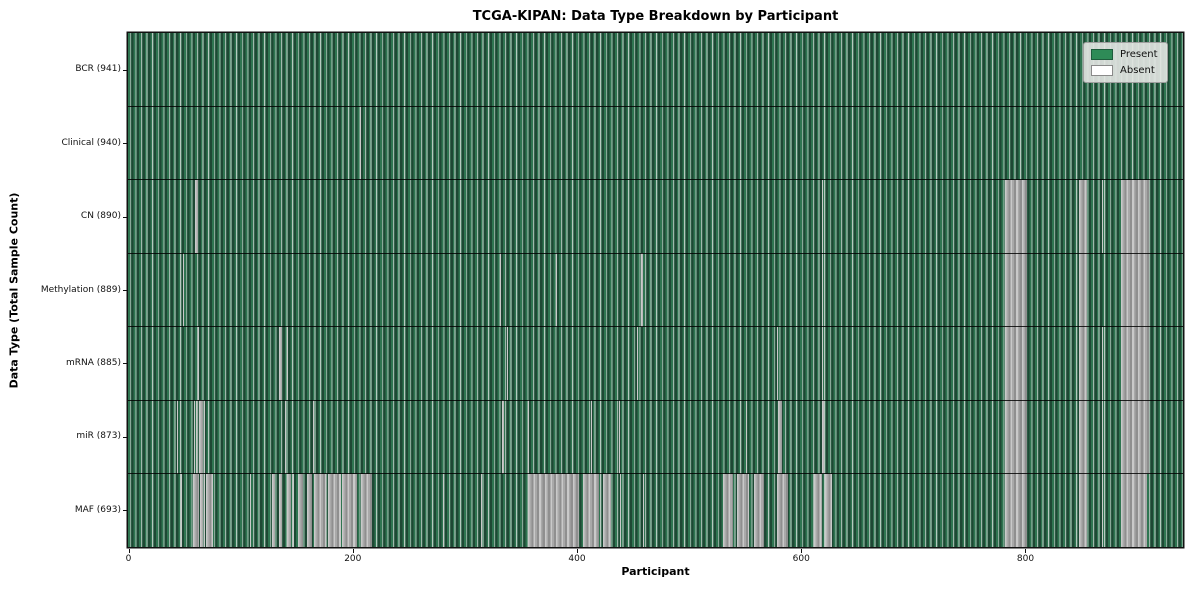  What do you see at coordinates (93, 362) in the screenshot?
I see `y-tick-label: mRNA (885)` at bounding box center [93, 362].